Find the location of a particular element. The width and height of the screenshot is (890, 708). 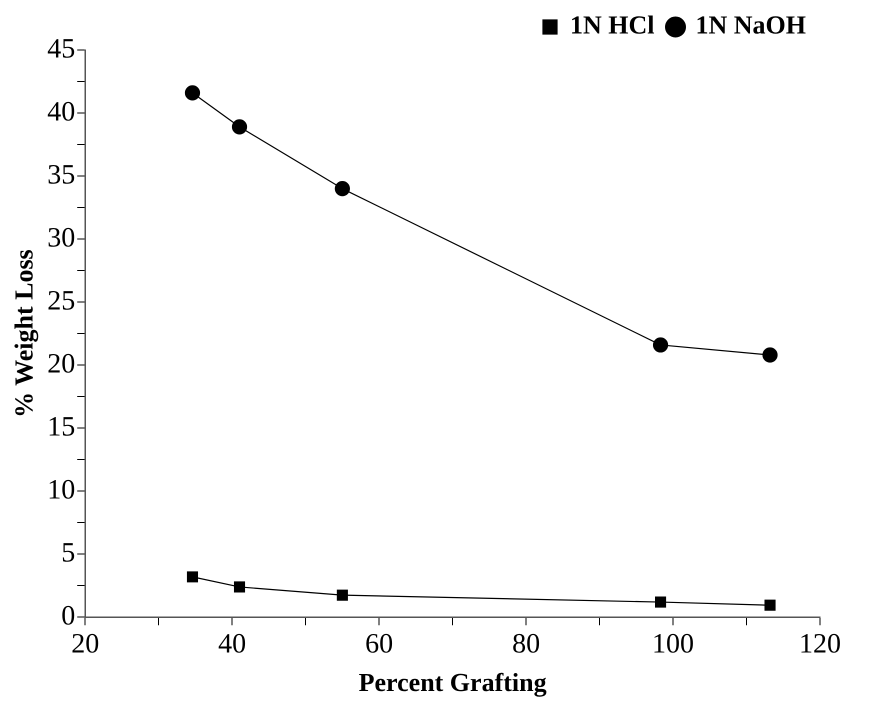

y-tick-label: 5 is located at coordinates (68, 553).